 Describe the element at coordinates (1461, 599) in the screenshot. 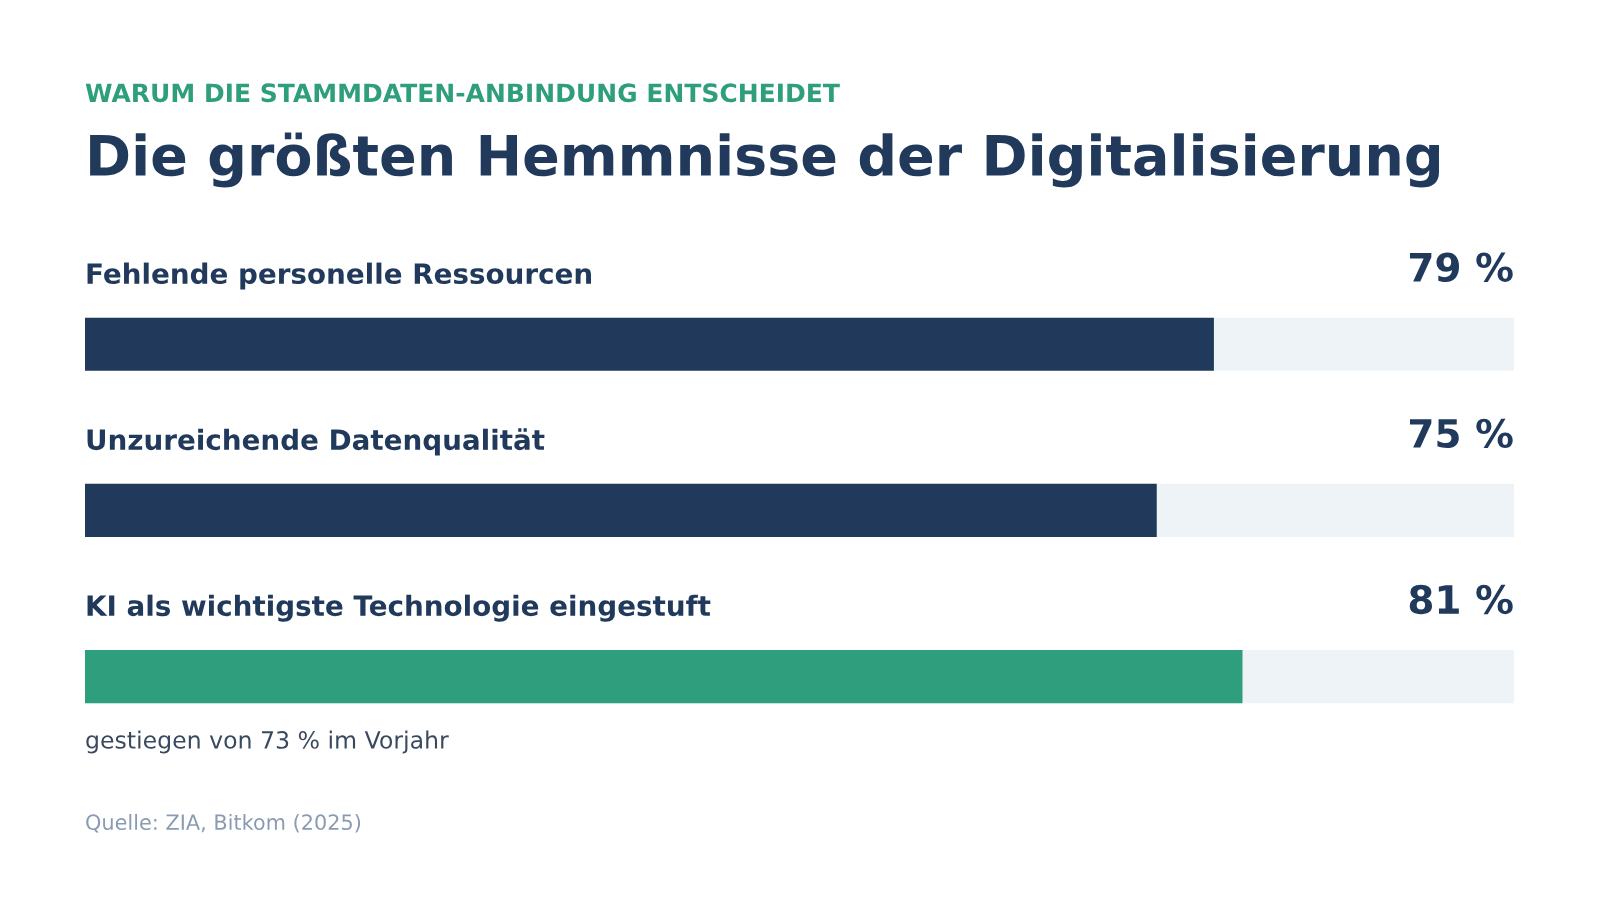

I see `data-label: 81 %` at that location.